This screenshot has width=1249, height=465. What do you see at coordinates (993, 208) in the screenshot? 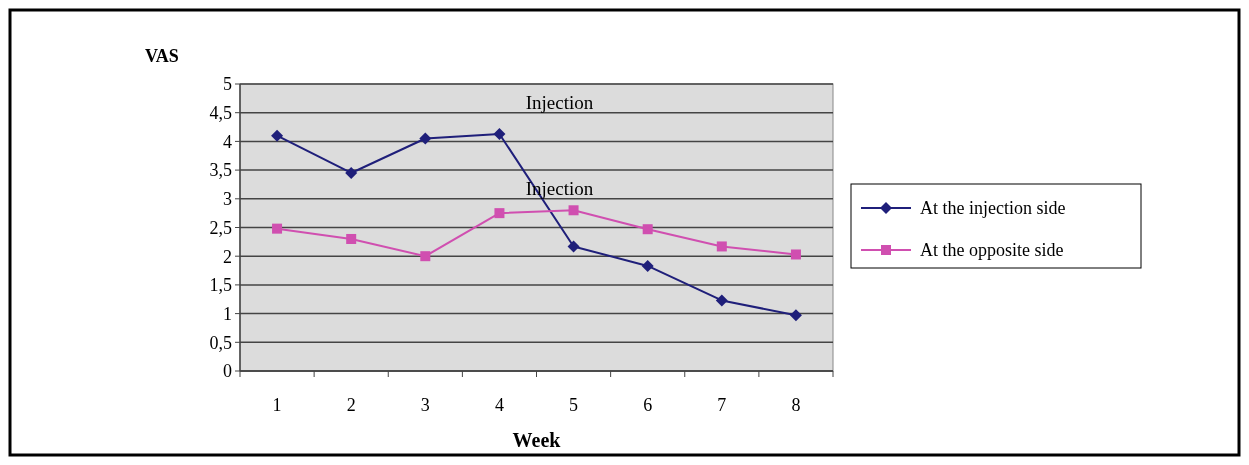
I see `legend-label: At the injection side` at bounding box center [993, 208].